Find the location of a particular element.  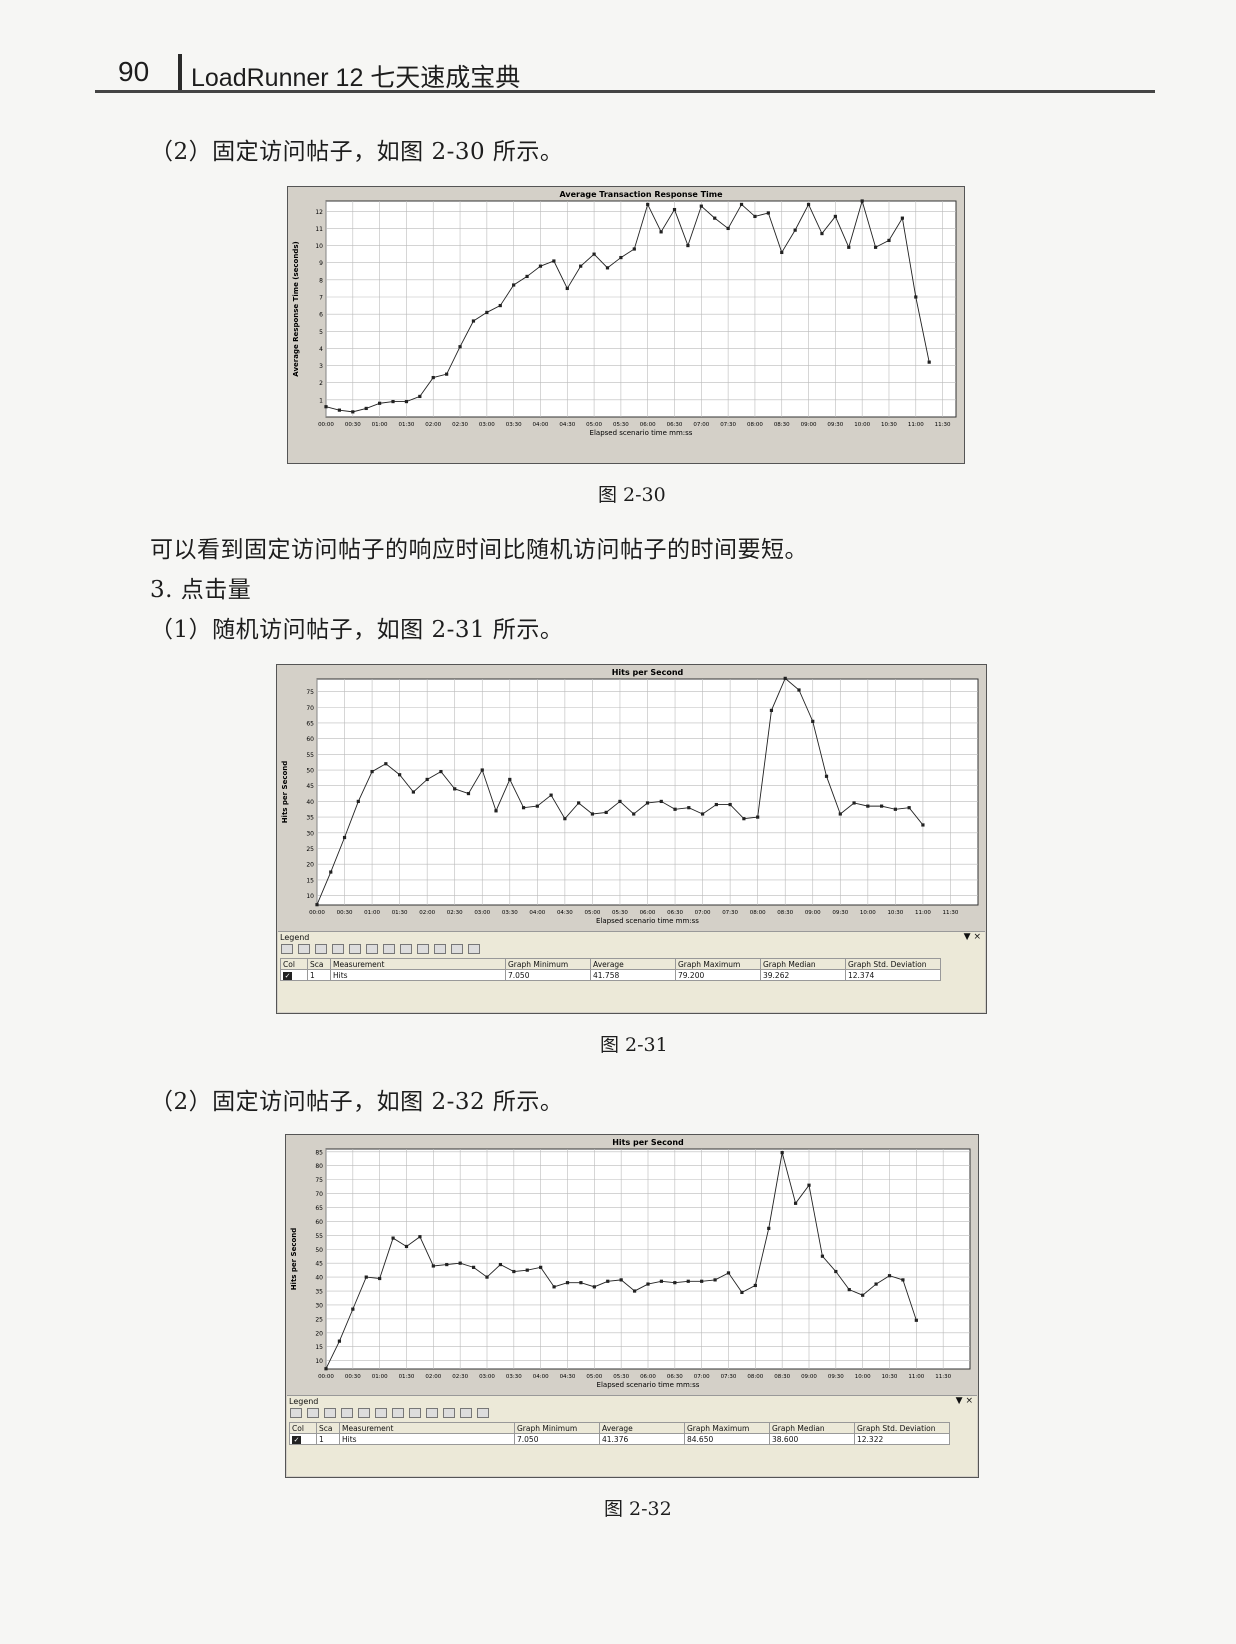

header-divider is located at coordinates (180, 72).